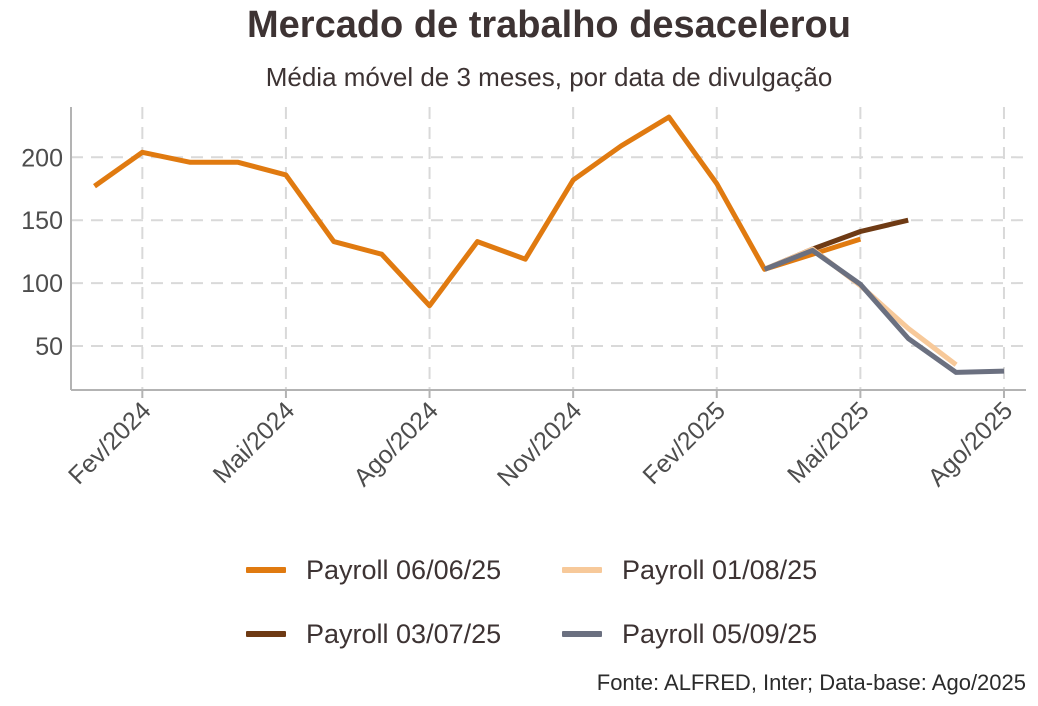  Describe the element at coordinates (828, 442) in the screenshot. I see `x-tick-label: Mai/2025` at that location.